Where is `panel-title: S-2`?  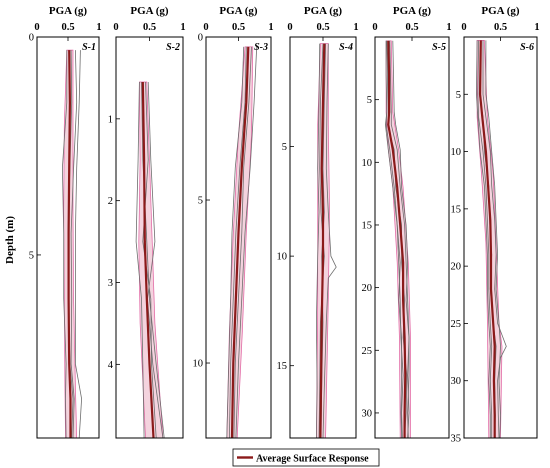 panel-title: S-2 is located at coordinates (173, 47).